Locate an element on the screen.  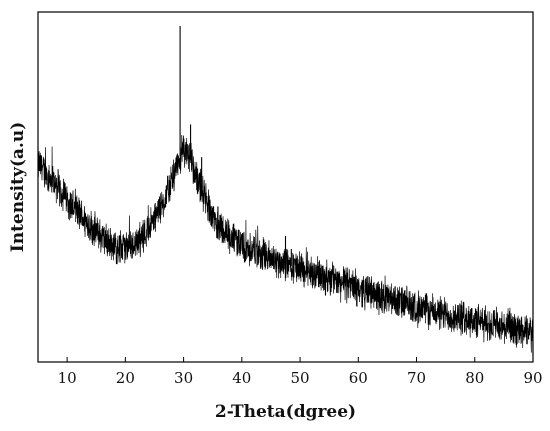
x-ticks: 10 20 30 40 50 60 70 80 90 is located at coordinates (300, 372).